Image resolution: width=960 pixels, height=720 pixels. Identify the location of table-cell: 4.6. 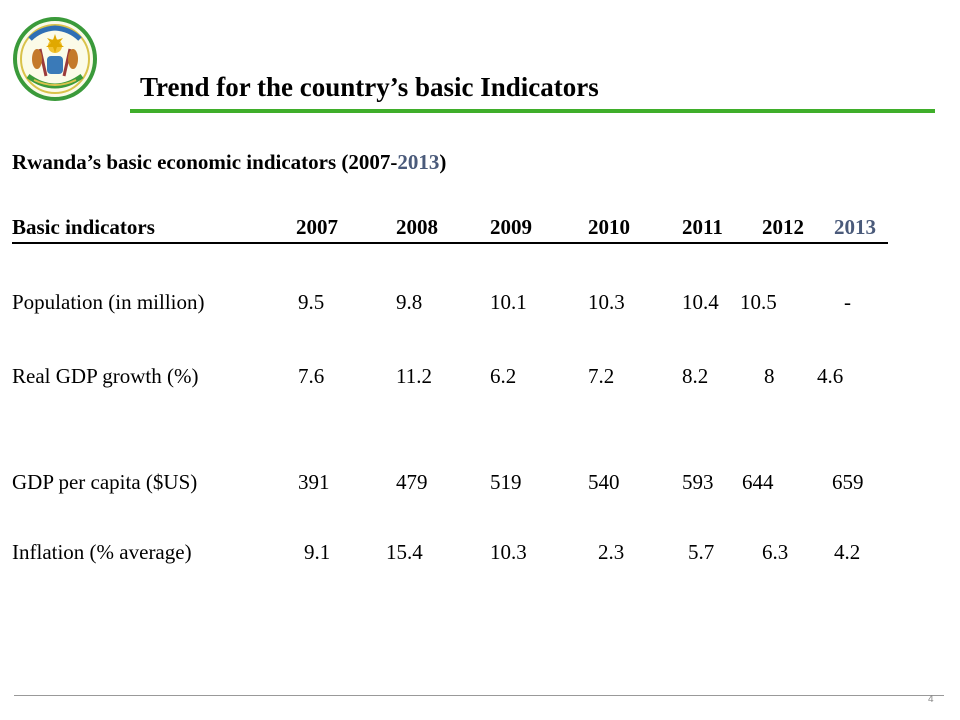
(830, 376).